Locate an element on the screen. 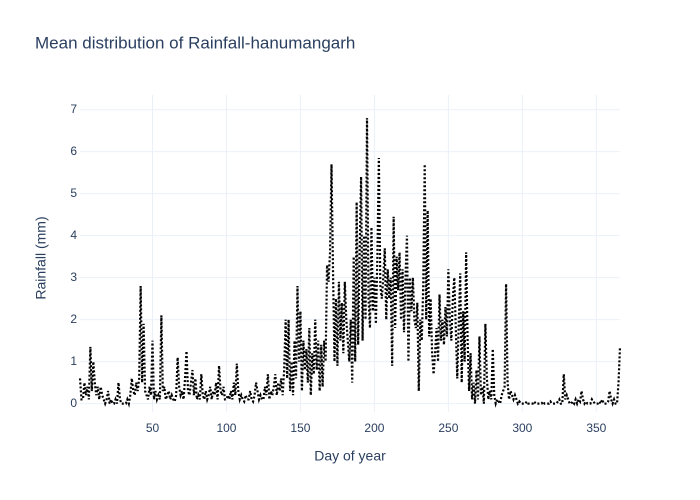 This screenshot has width=700, height=500. x-tick-label: 300 is located at coordinates (522, 428).